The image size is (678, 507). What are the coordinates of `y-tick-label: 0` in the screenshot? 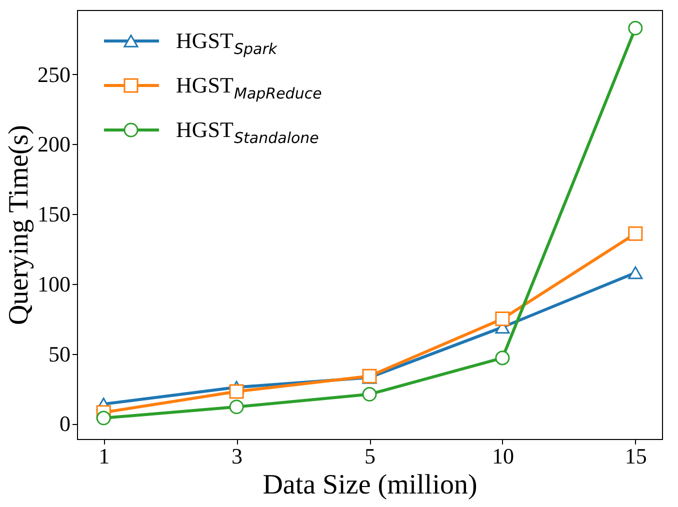 It's located at (65, 423).